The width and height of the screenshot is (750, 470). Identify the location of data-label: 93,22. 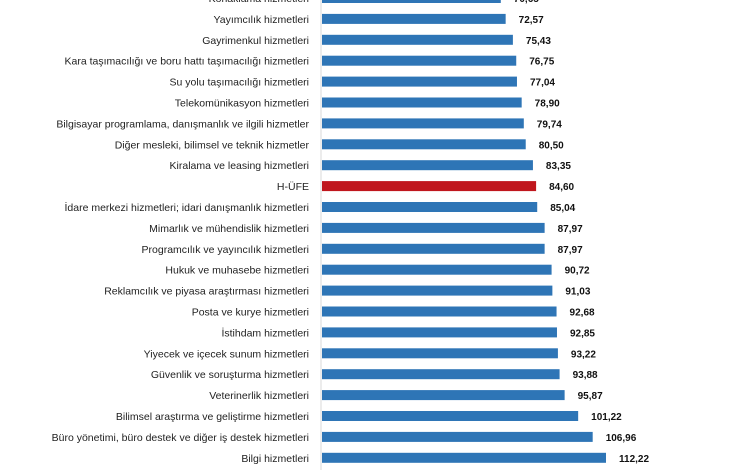
(583, 354).